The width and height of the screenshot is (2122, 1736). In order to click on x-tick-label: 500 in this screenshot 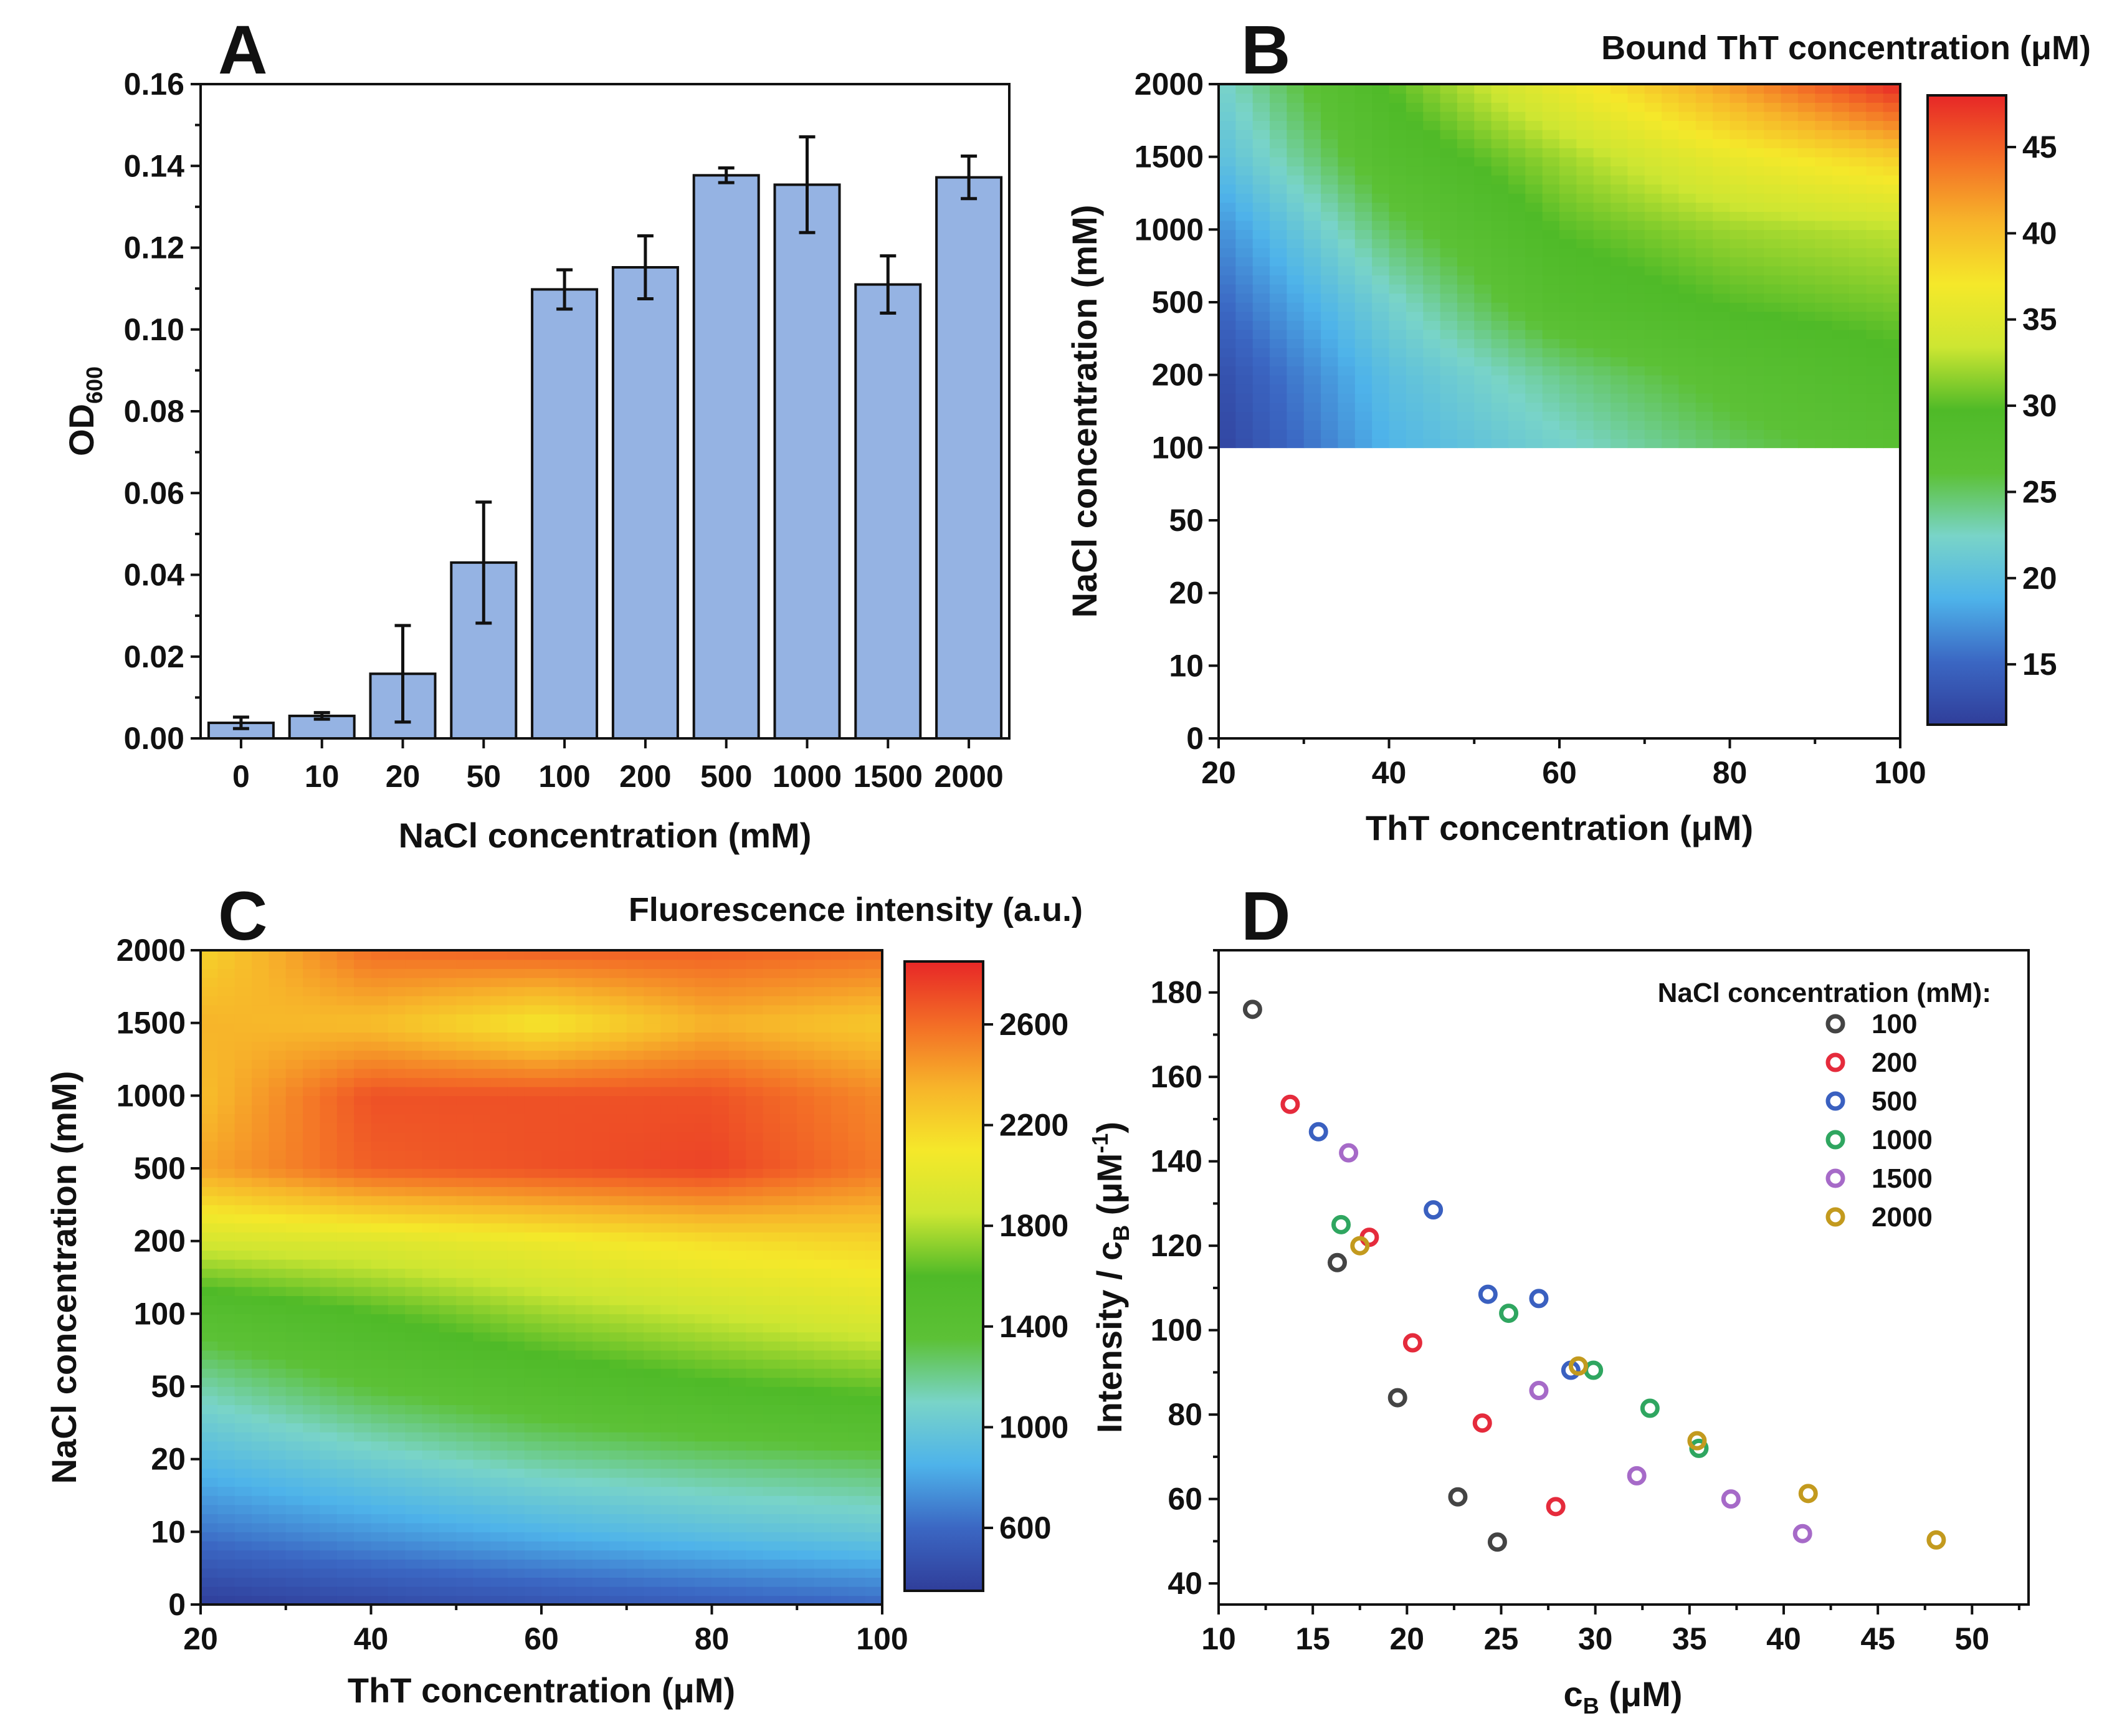, I will do `click(726, 776)`.